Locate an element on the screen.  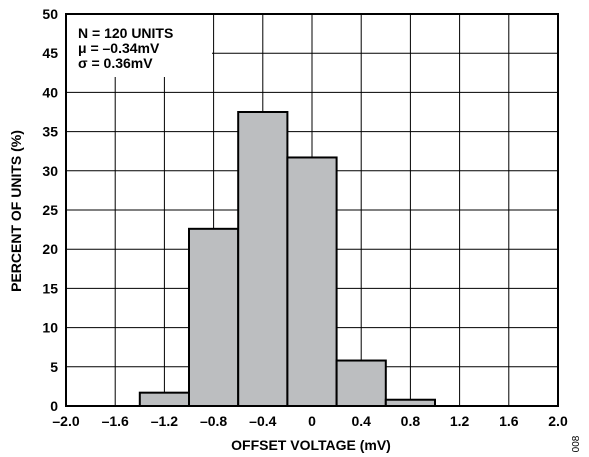
y-axis-ticks: 0 5 10 15 20 25 30 35 40 45 50 is located at coordinates (50, 210).